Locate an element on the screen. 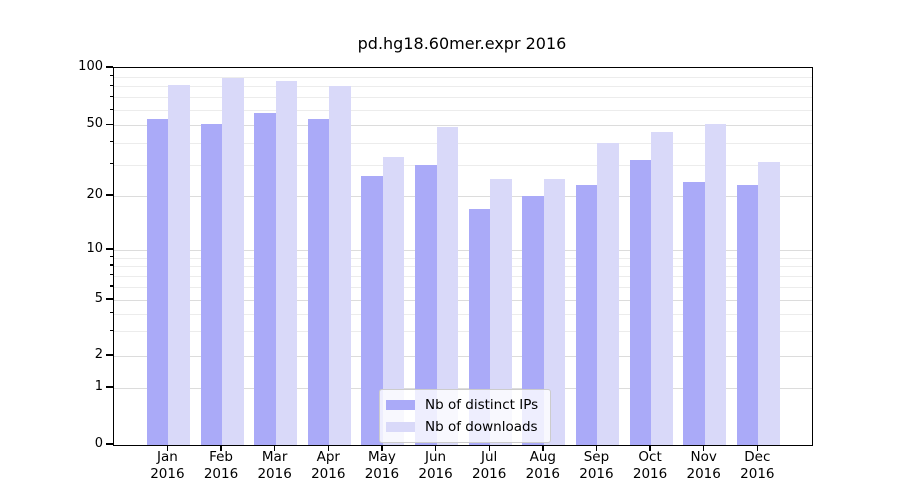 This screenshot has height=500, width=900. bar-downloads-nov is located at coordinates (715, 284).